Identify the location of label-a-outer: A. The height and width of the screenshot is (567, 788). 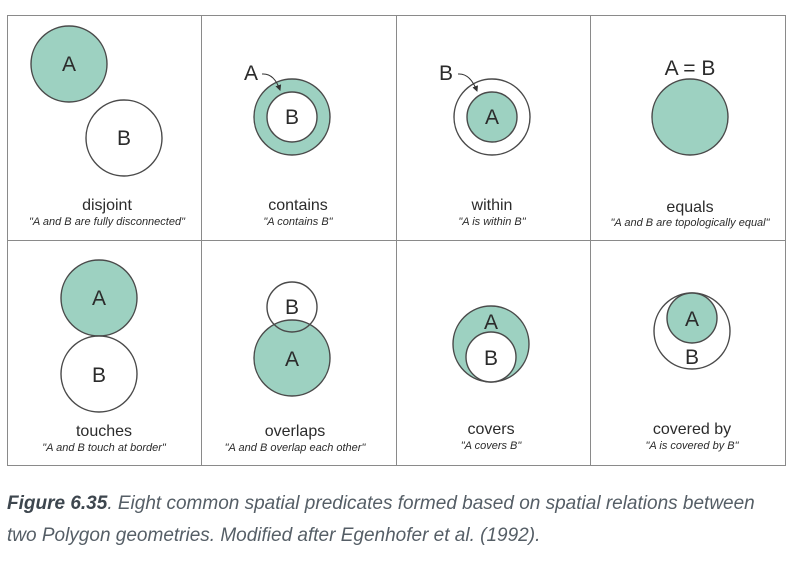
(251, 73).